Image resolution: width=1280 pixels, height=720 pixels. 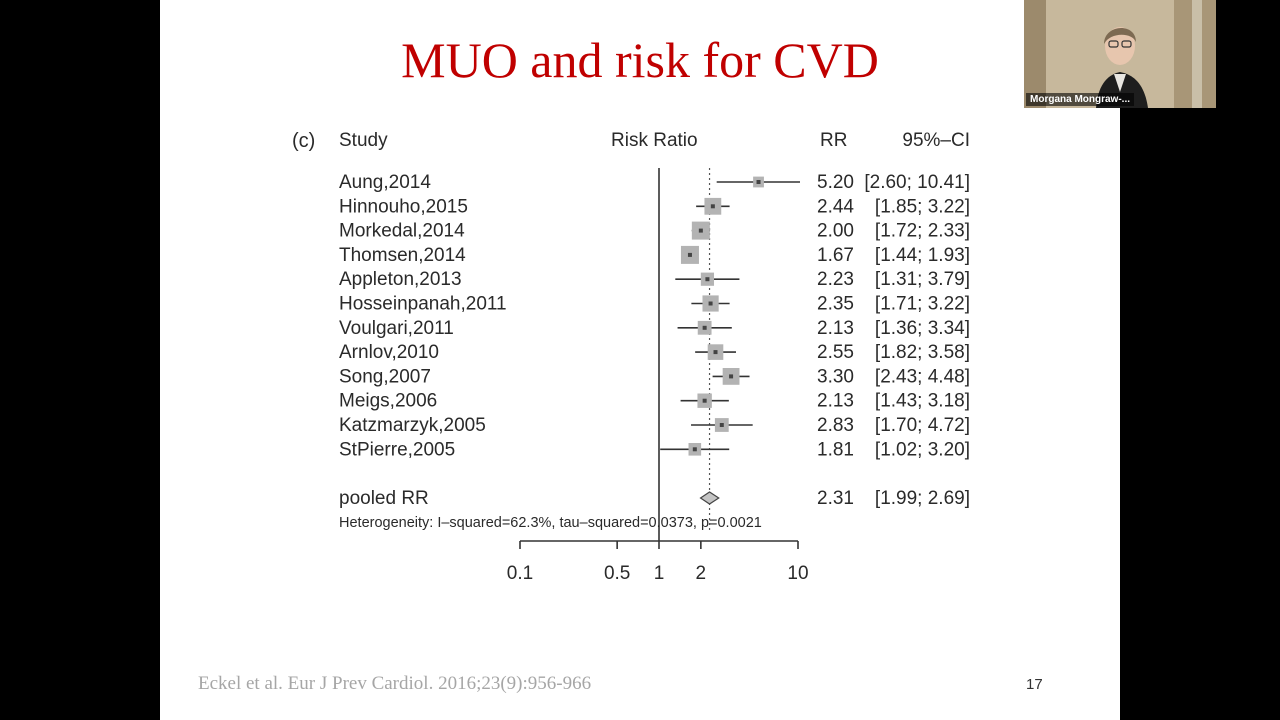 I want to click on header-rr: RR, so click(x=833, y=140).